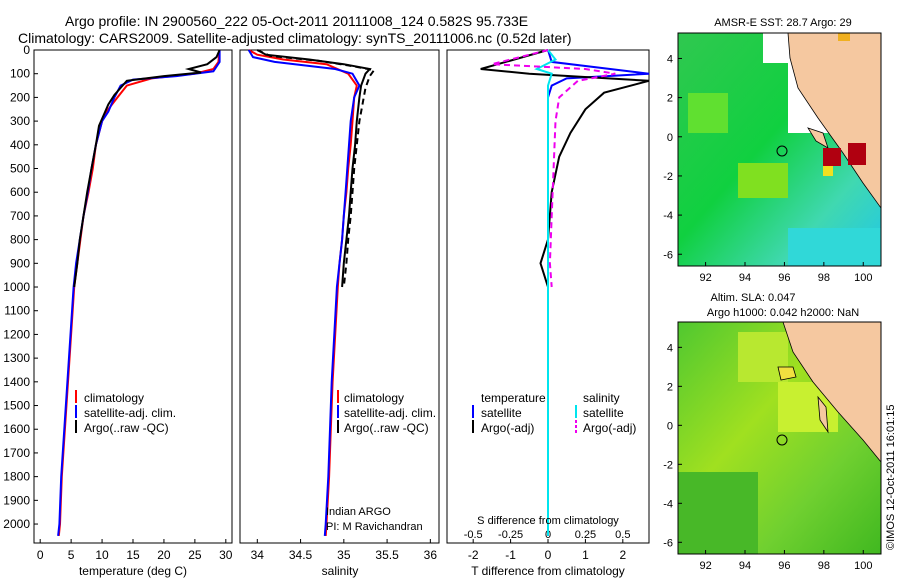  What do you see at coordinates (745, 278) in the screenshot?
I see `lon-tick-label: 94` at bounding box center [745, 278].